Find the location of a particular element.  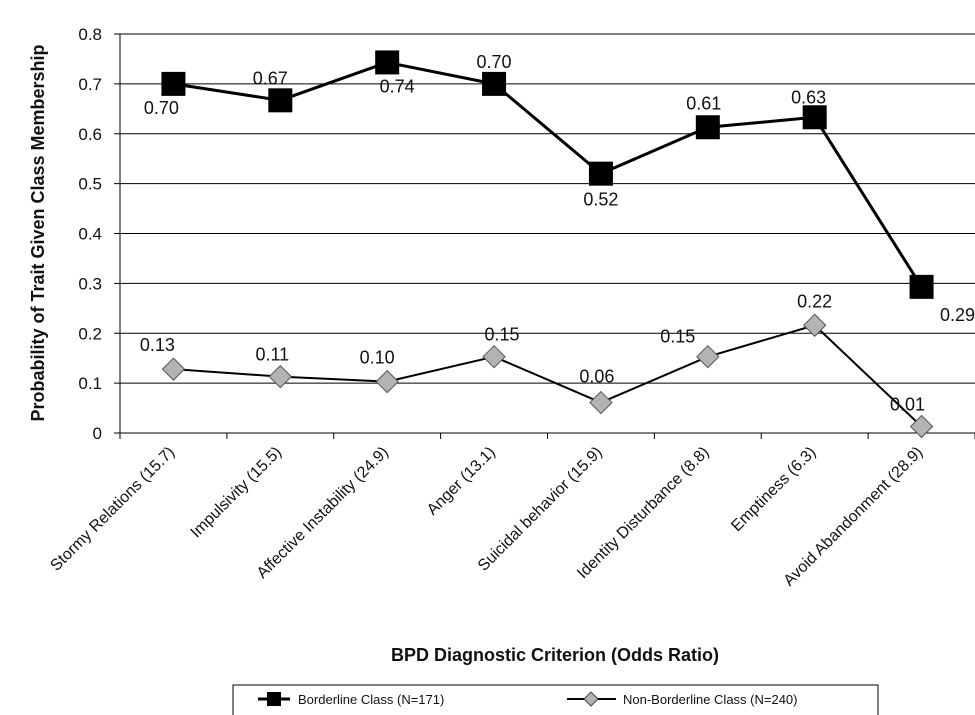

x-category-label: Impulsivity (15.5) is located at coordinates (237, 493).